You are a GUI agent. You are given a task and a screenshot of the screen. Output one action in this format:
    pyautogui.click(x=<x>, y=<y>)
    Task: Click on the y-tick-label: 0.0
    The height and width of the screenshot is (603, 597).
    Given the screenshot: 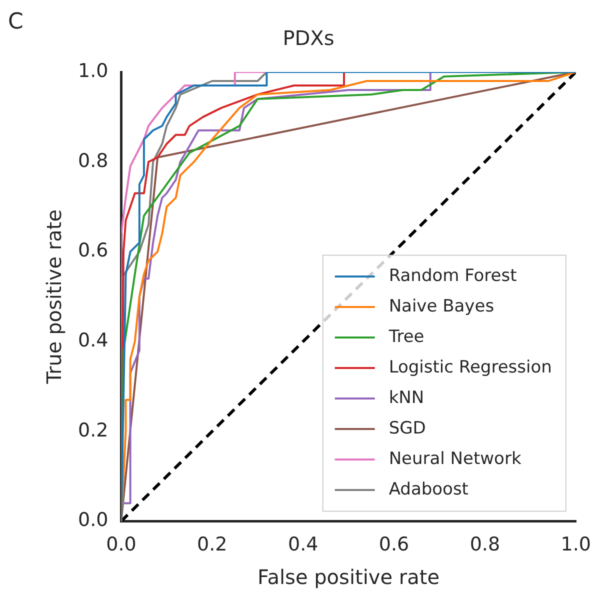 What is the action you would take?
    pyautogui.click(x=93, y=520)
    